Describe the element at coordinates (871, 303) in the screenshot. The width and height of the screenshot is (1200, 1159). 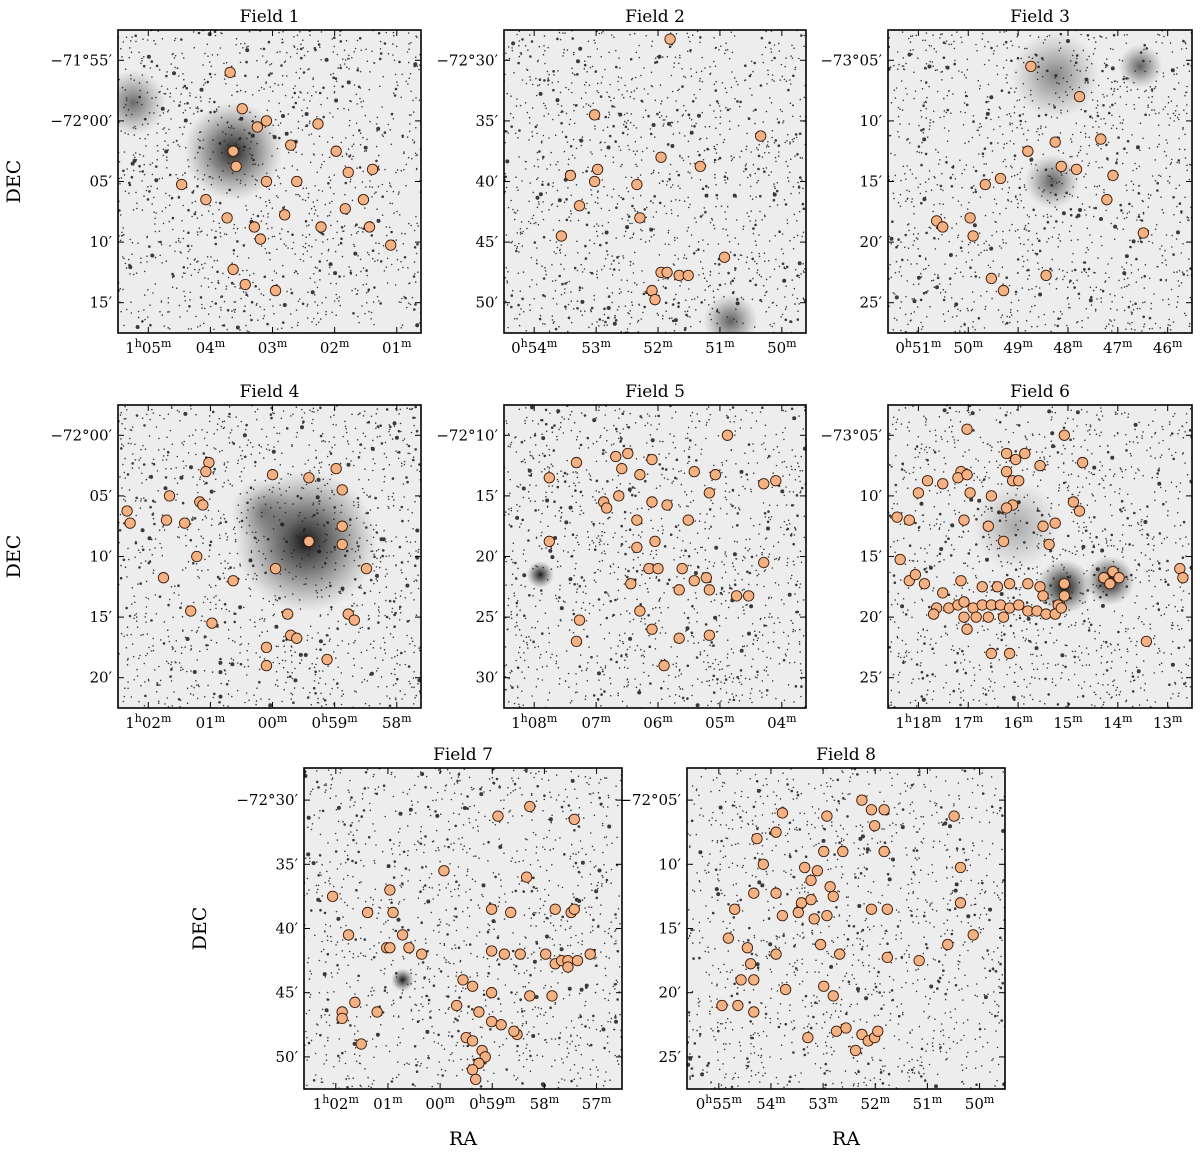
I see `dec-tick-label: 25′` at that location.